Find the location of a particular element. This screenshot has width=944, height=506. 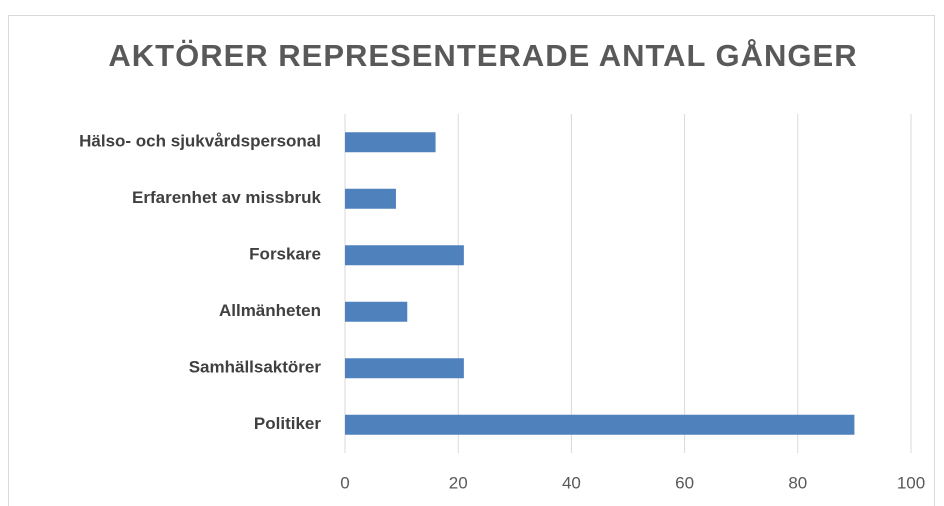

x-tick-label: 20 is located at coordinates (458, 482).